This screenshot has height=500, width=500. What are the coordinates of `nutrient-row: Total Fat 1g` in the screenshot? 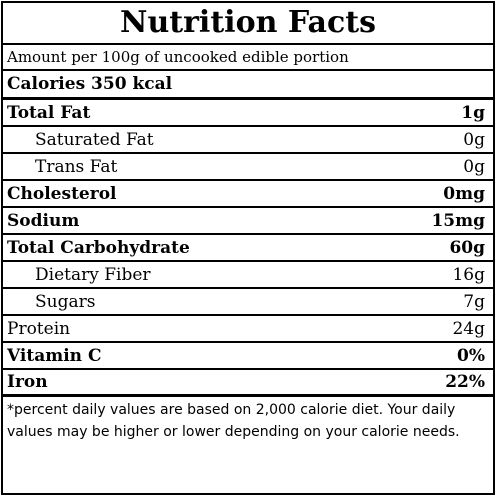 It's located at (248, 113).